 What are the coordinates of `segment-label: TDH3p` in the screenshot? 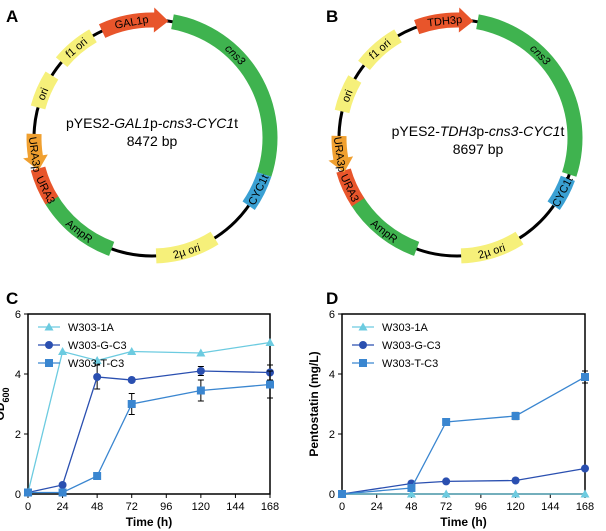 It's located at (445, 22).